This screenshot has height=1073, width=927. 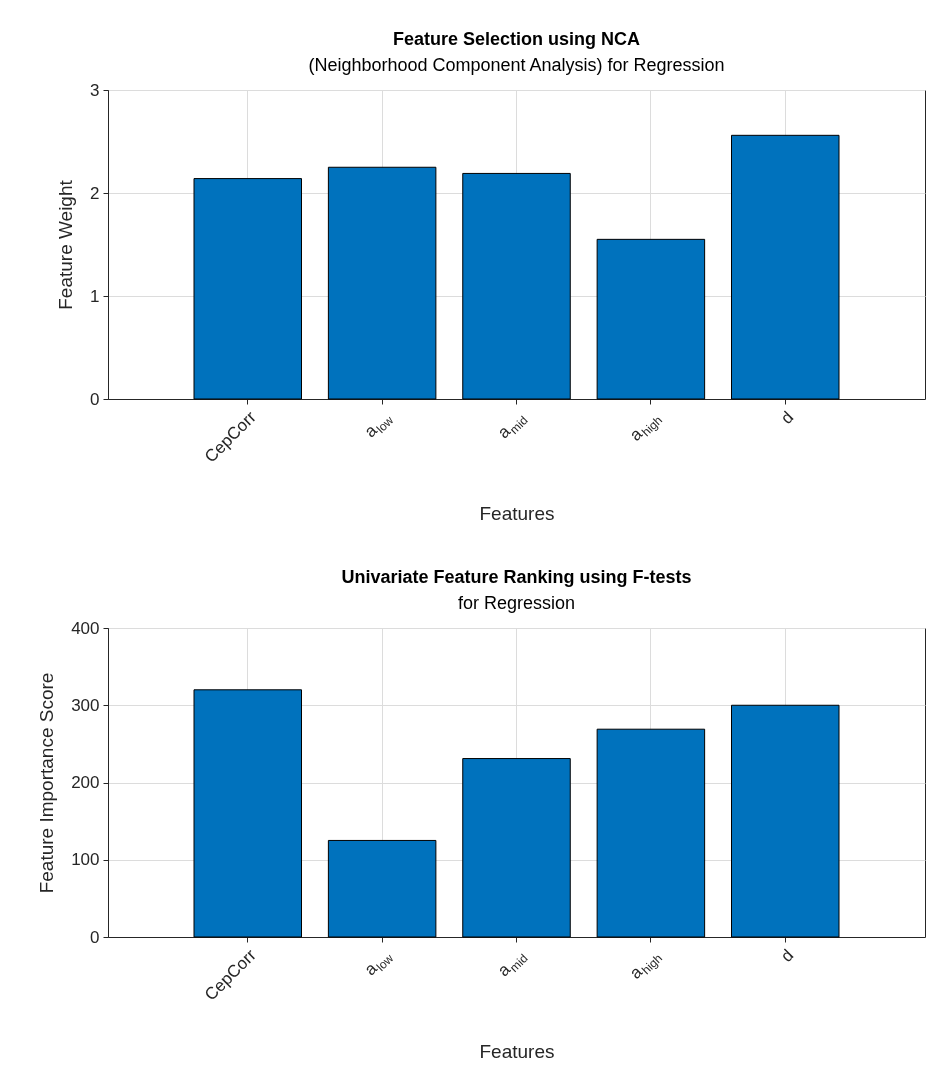 What do you see at coordinates (85, 628) in the screenshot?
I see `y-tick-label: 400` at bounding box center [85, 628].